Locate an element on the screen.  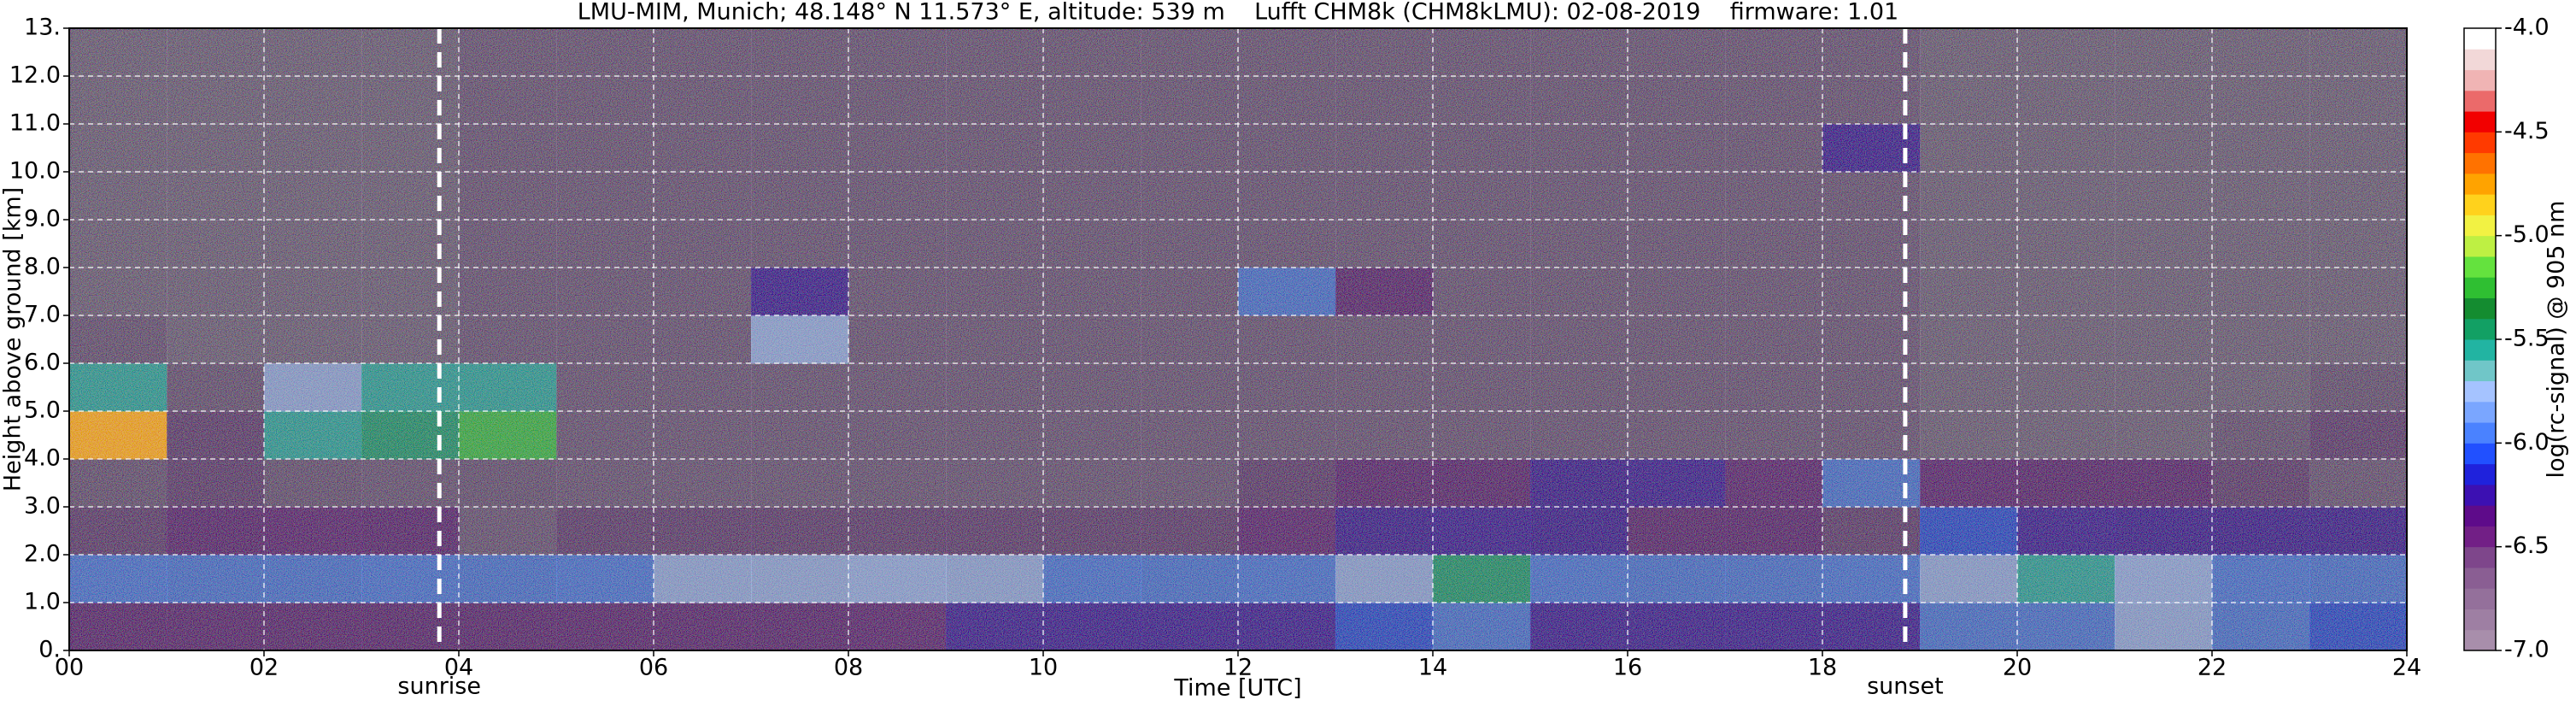
y-tick-label: 0. is located at coordinates (49, 650).